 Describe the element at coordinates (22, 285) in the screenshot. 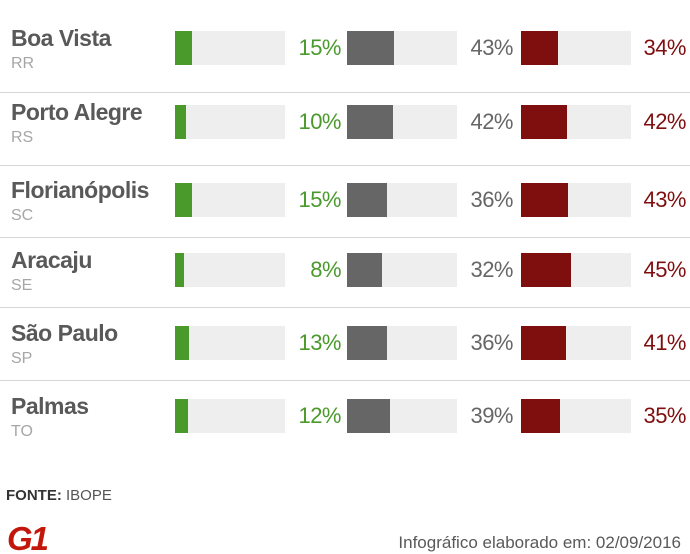

I see `state-code: SE` at that location.